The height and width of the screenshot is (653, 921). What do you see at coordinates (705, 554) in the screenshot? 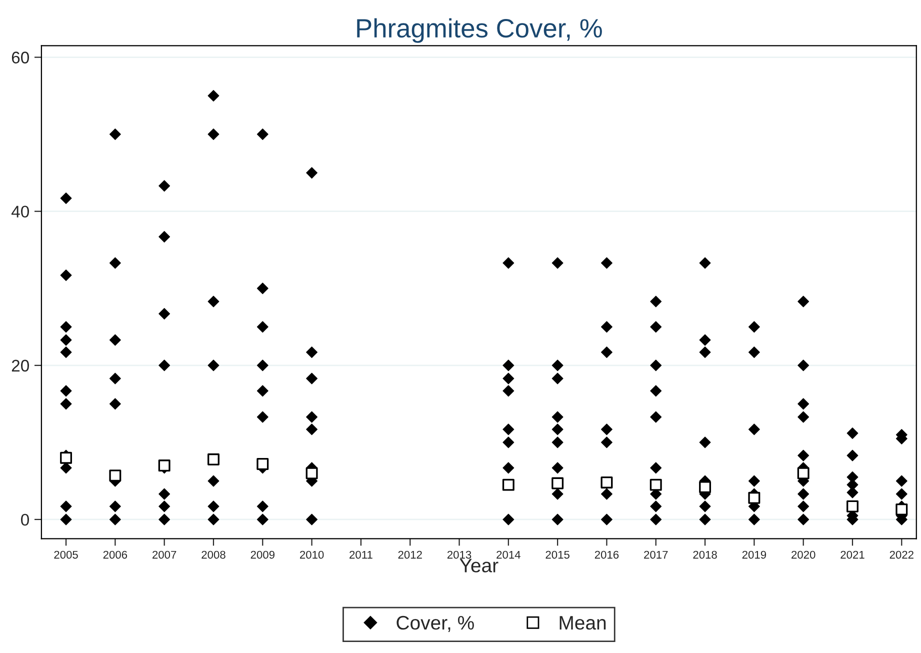
I see `x-tick-label: 2018` at bounding box center [705, 554].